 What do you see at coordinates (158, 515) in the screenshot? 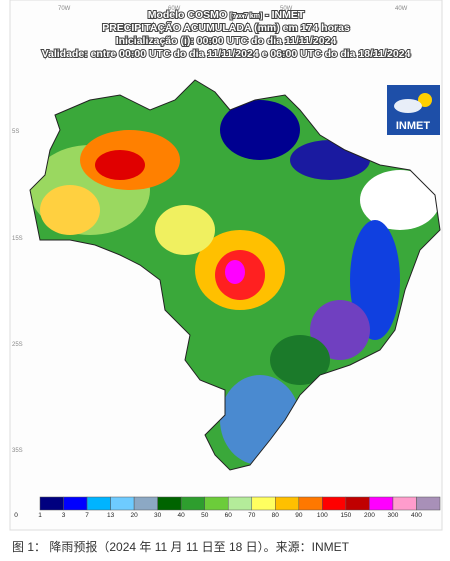
I see `legend-tick-label: 30` at bounding box center [158, 515].